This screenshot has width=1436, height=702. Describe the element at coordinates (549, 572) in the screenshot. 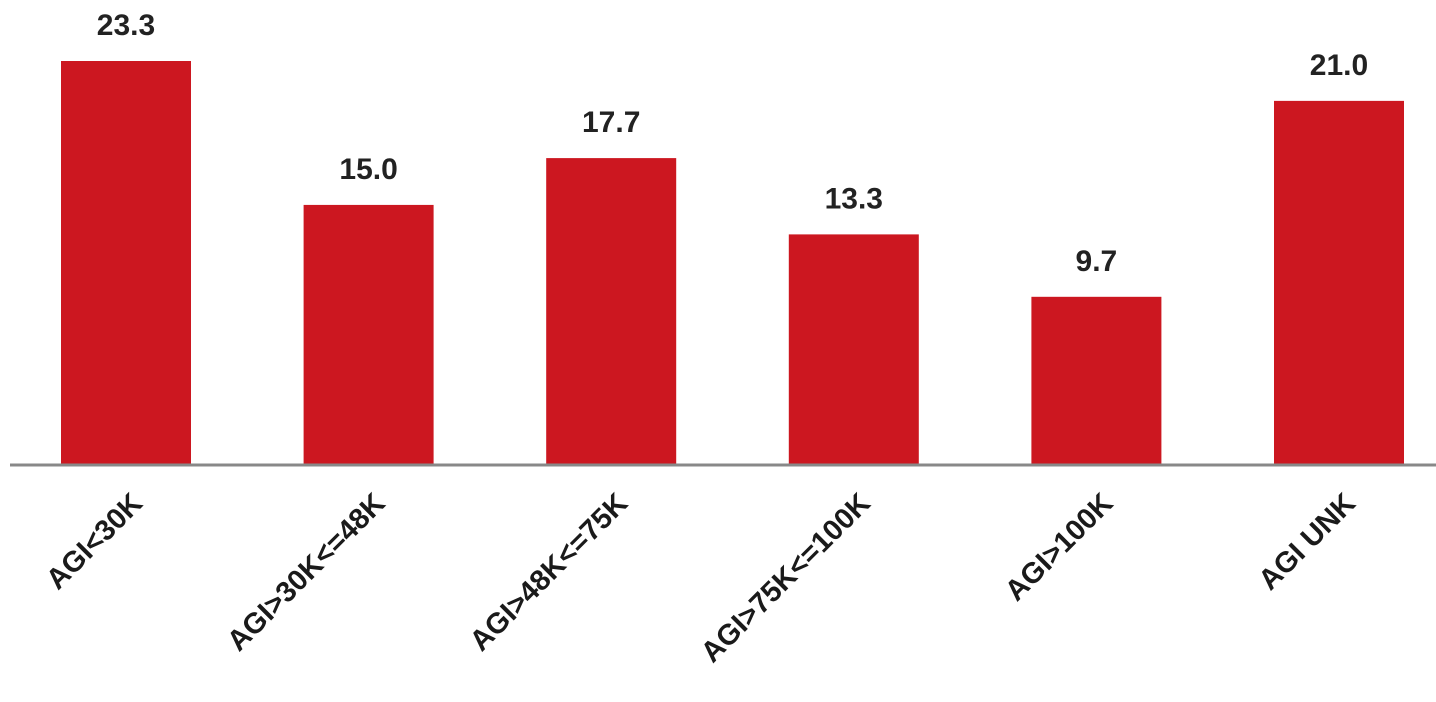

I see `category-label-2: AGI>48K<=75K` at that location.